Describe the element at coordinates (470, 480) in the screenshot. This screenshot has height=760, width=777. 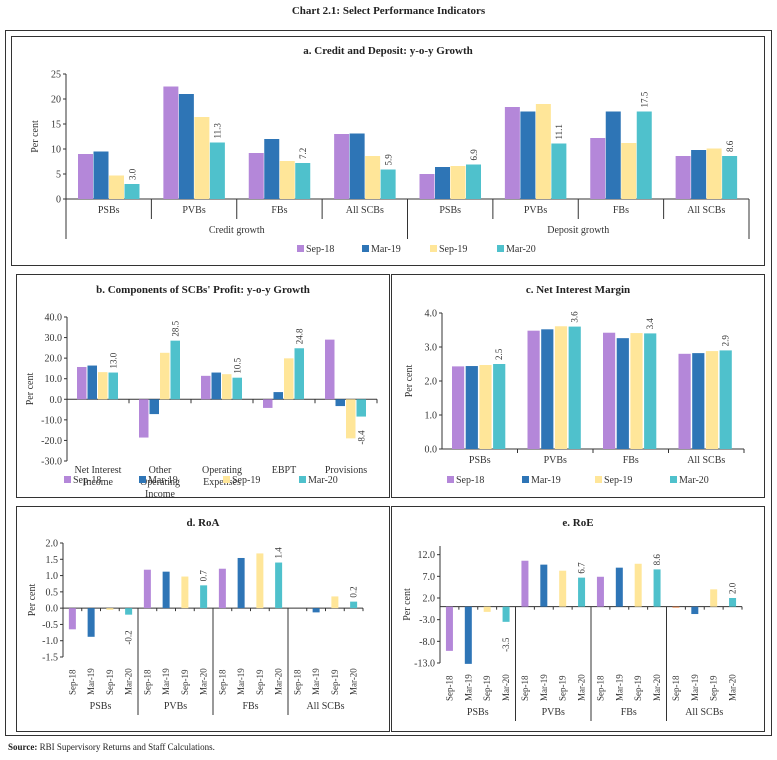
I see `legend-label-sep-18: Sep-18` at that location.